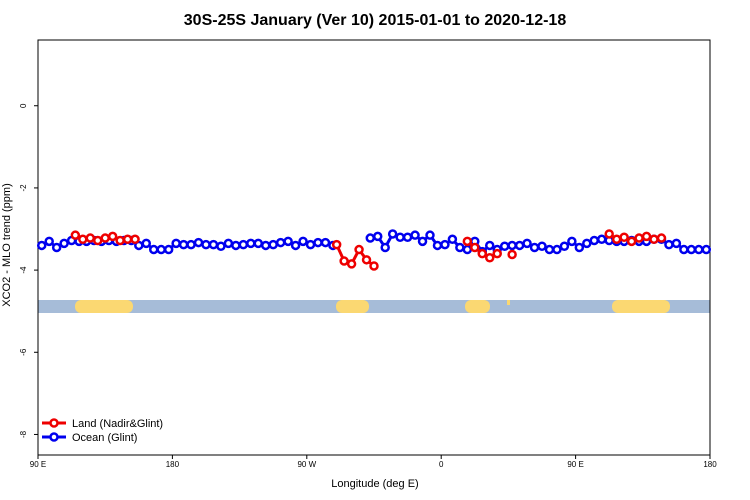 Image resolution: width=750 pixels, height=500 pixels. Describe the element at coordinates (306, 464) in the screenshot. I see `x-tick-label: 90 W` at that location.